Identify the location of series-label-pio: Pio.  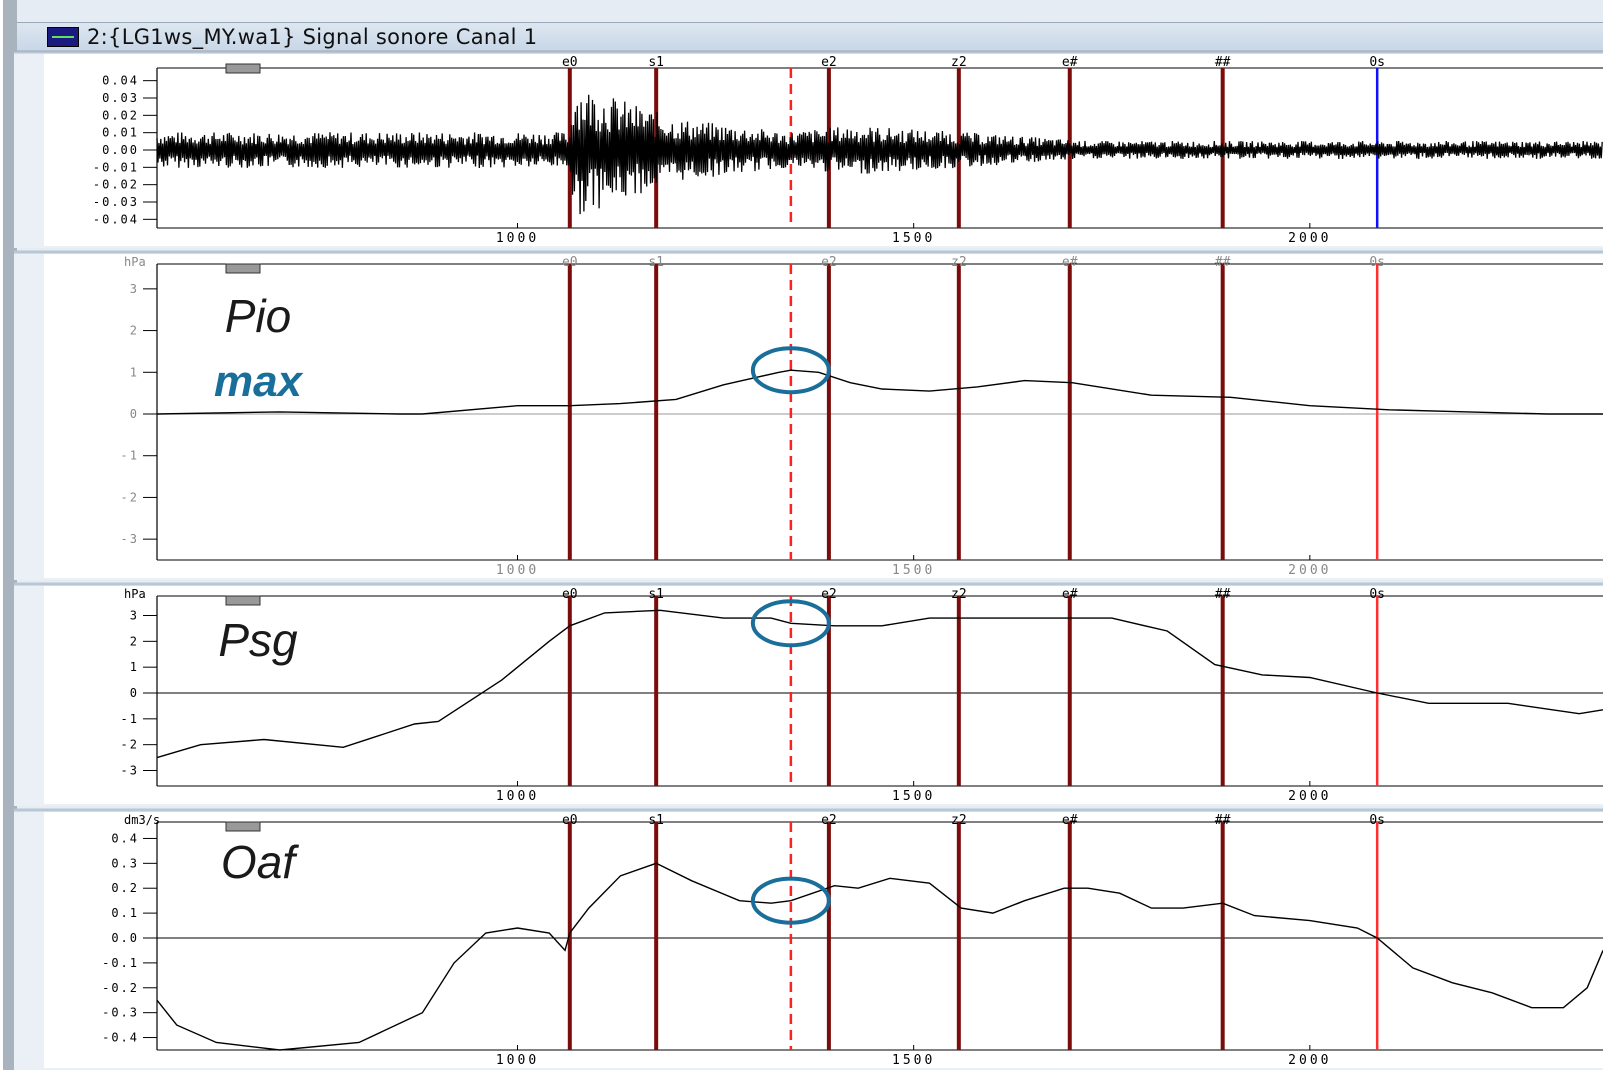
(258, 316).